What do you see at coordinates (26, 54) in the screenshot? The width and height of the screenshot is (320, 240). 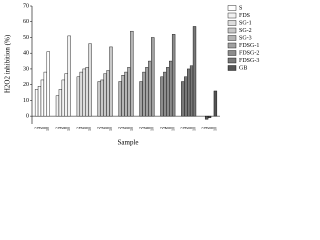 I see `y-tick-label: 40` at bounding box center [26, 54].